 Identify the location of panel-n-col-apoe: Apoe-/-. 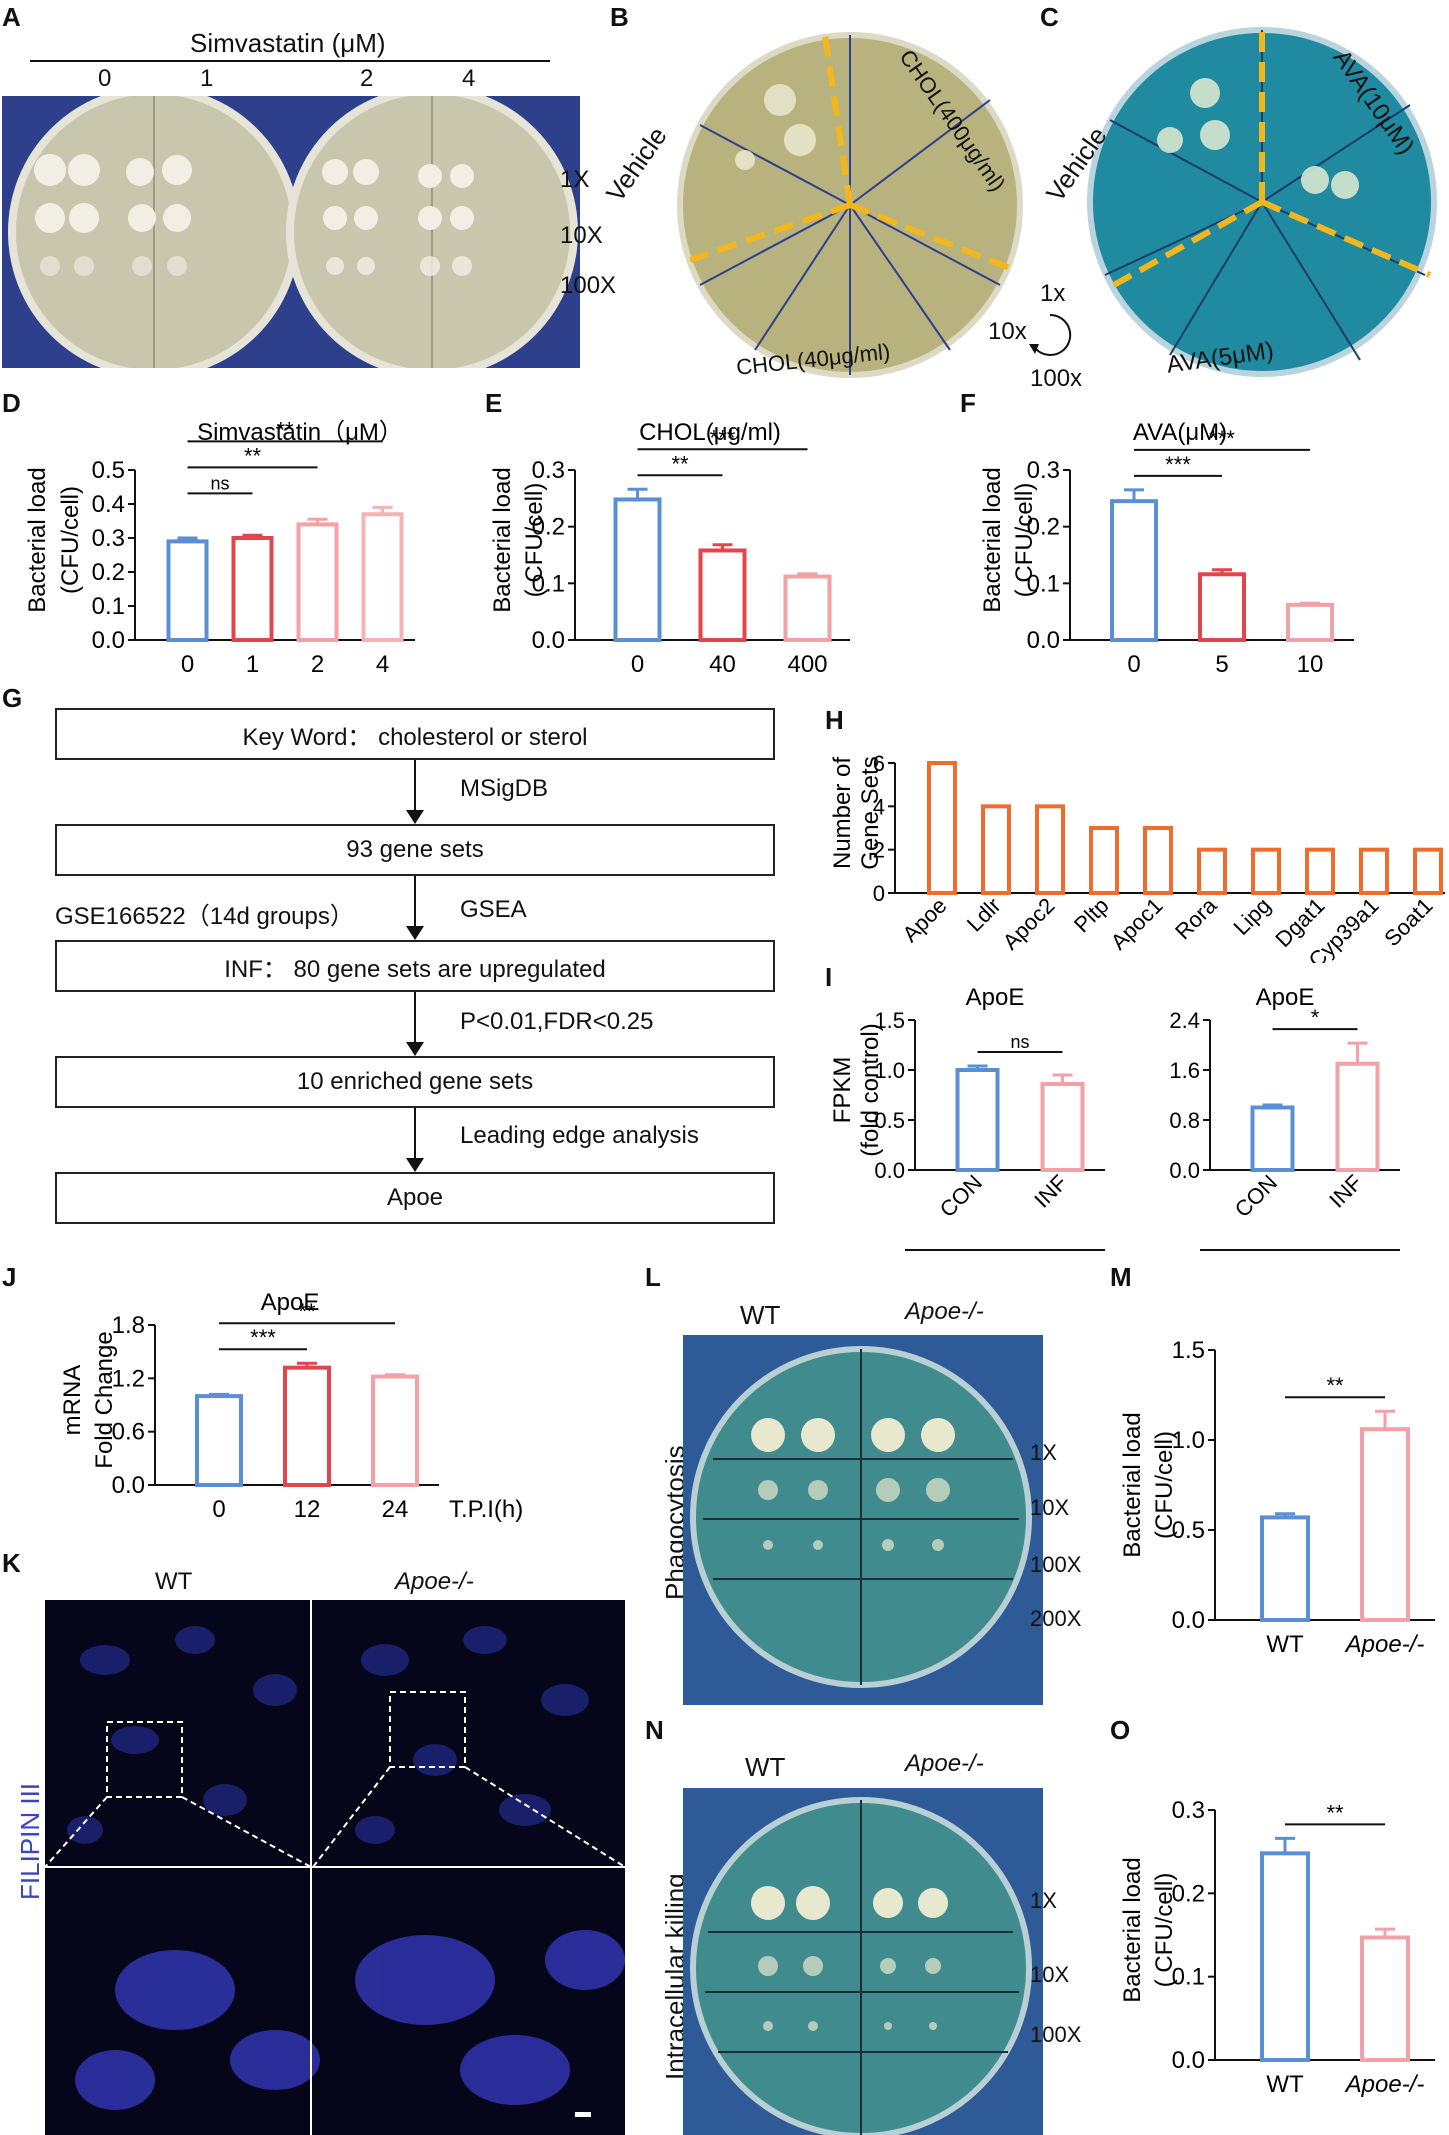
(944, 1763).